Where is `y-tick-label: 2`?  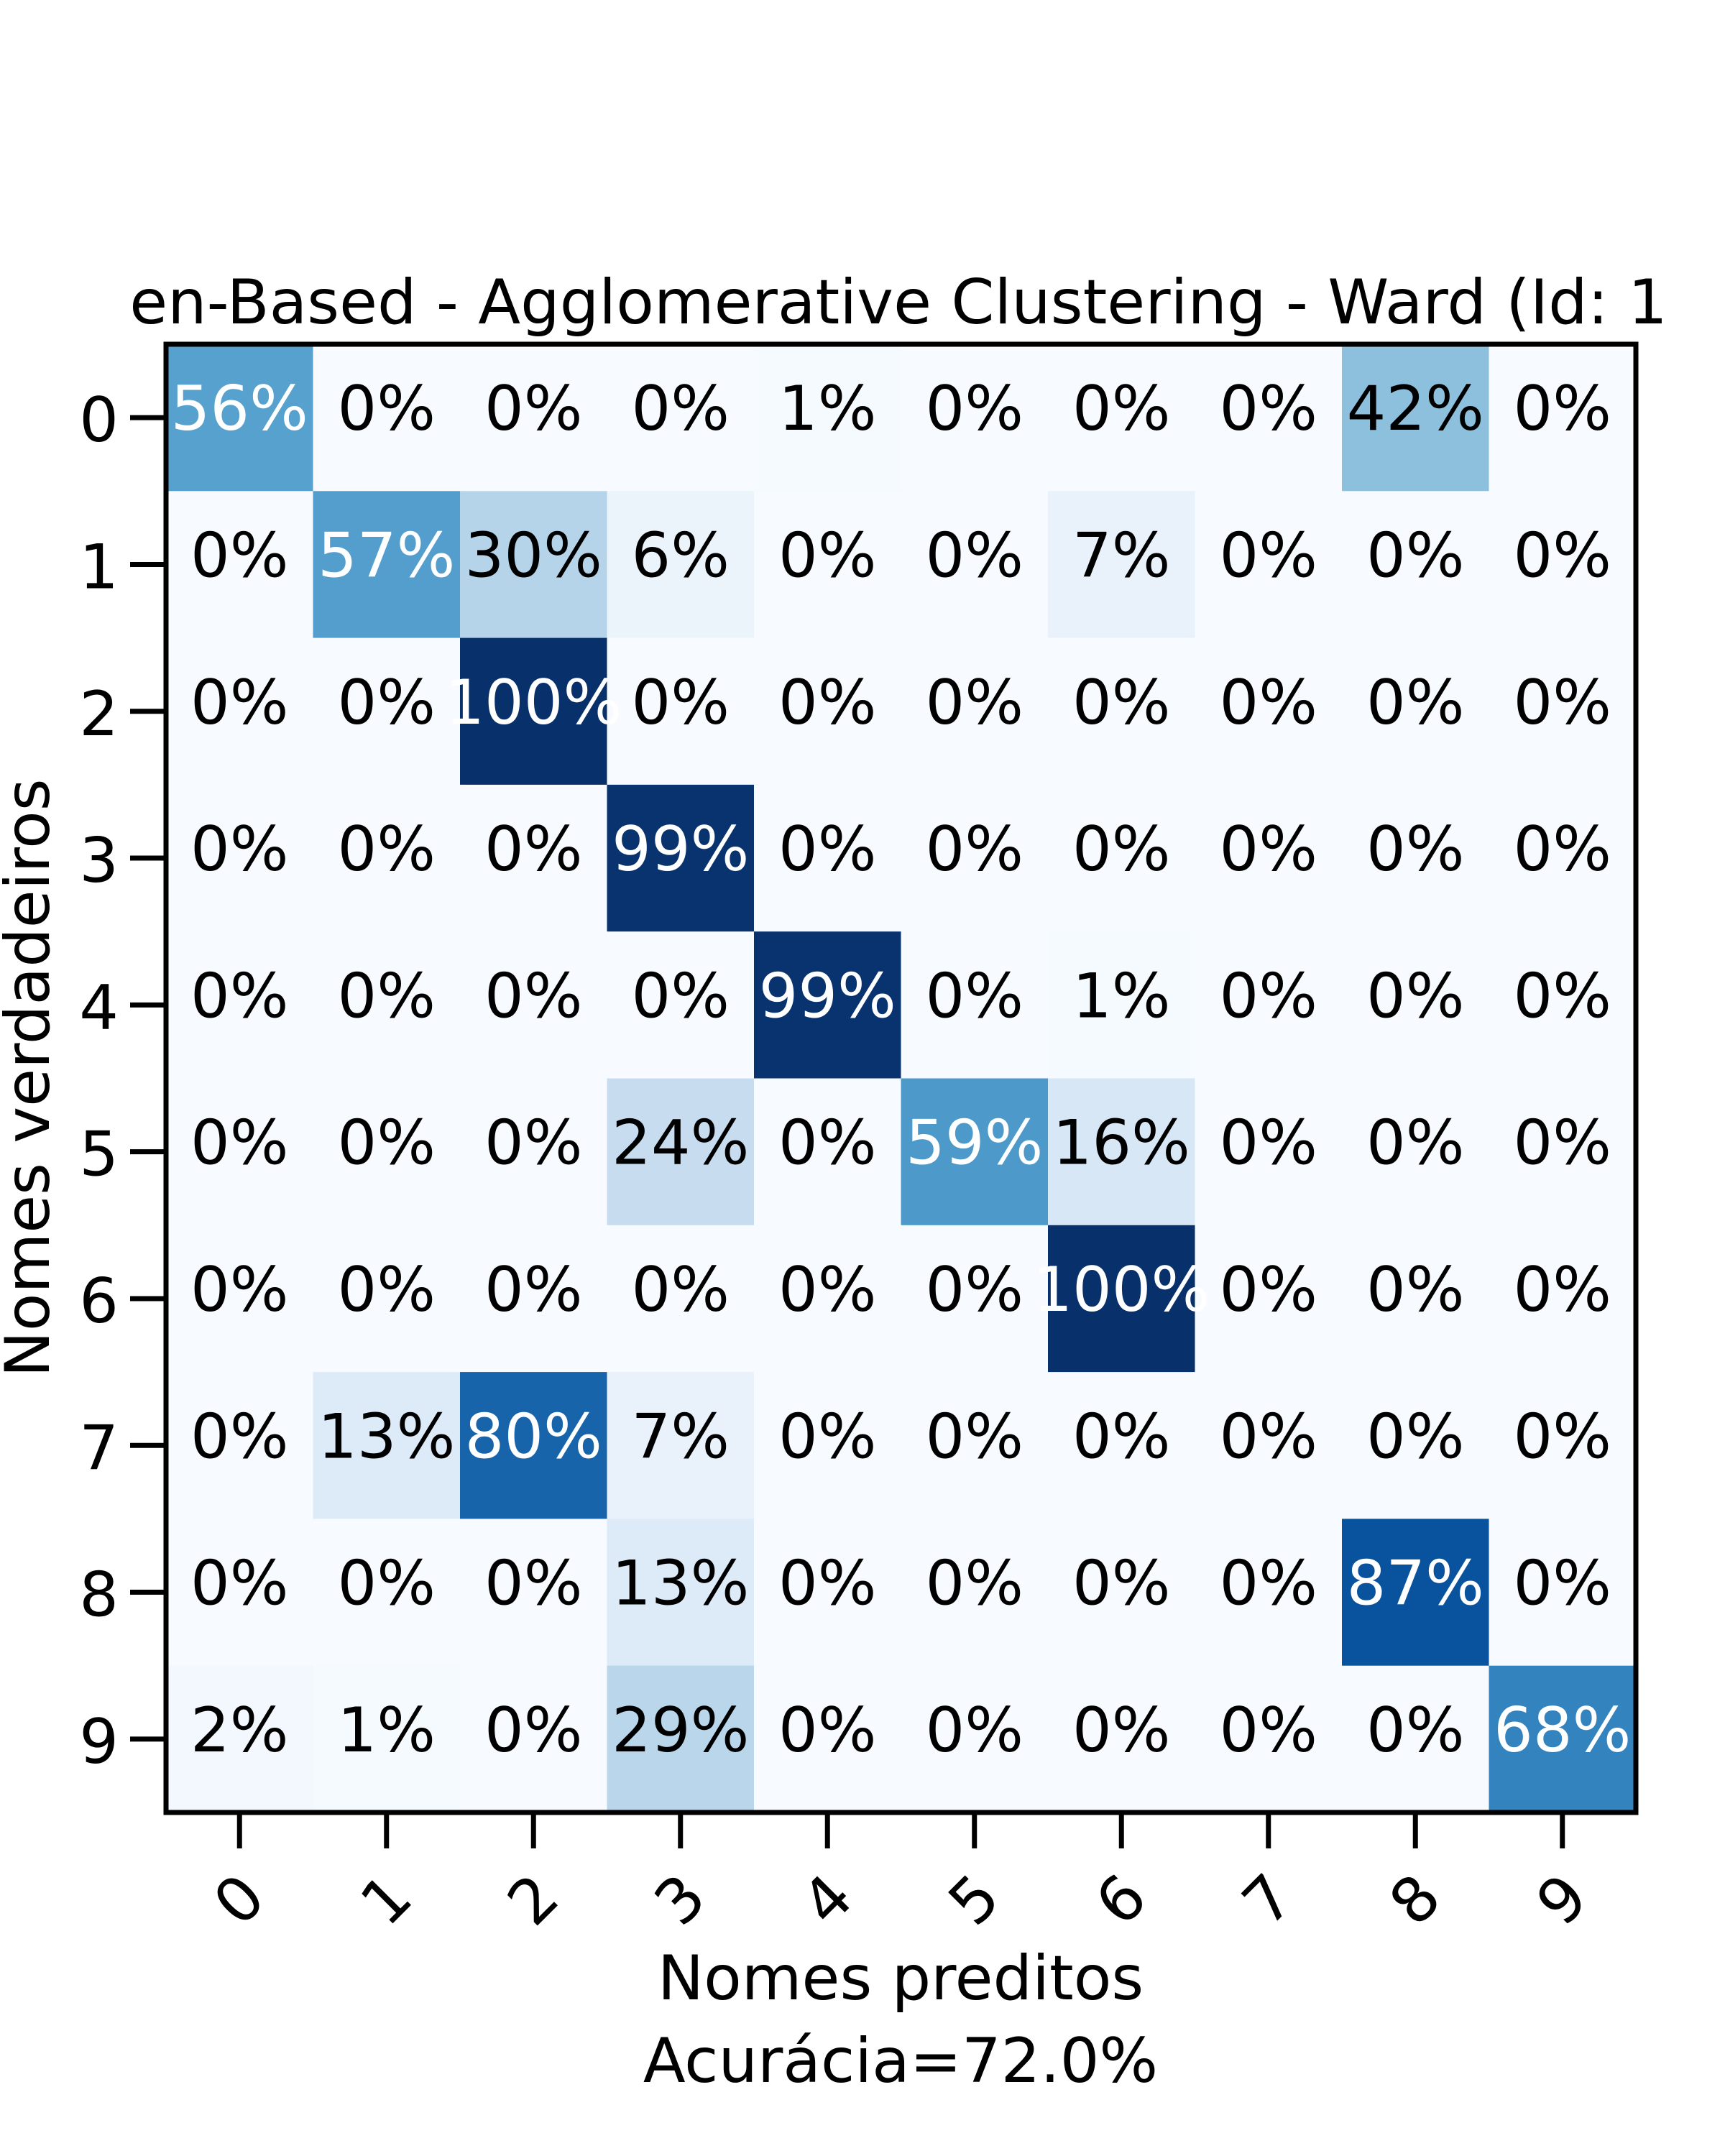 y-tick-label: 2 is located at coordinates (99, 714).